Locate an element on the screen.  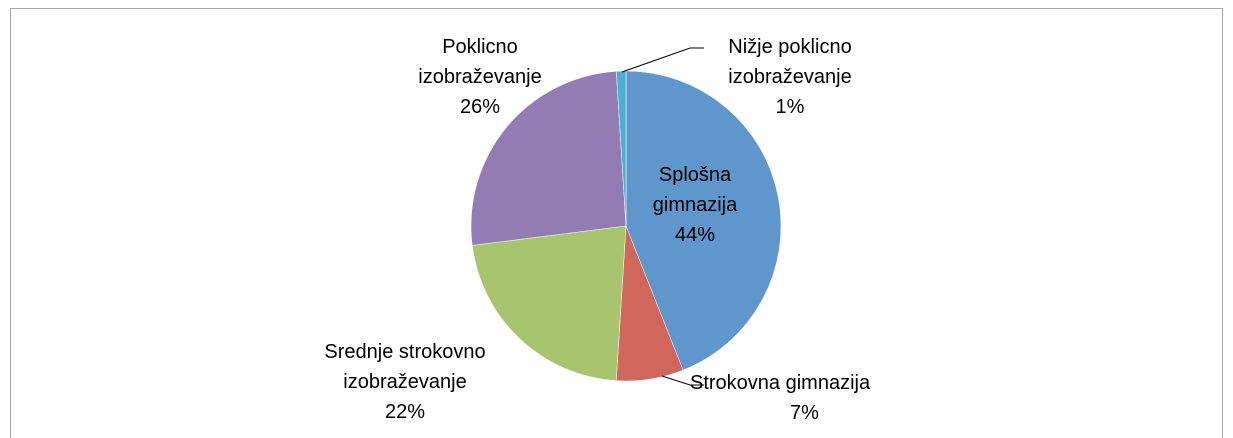
value-label: 7% is located at coordinates (804, 413).